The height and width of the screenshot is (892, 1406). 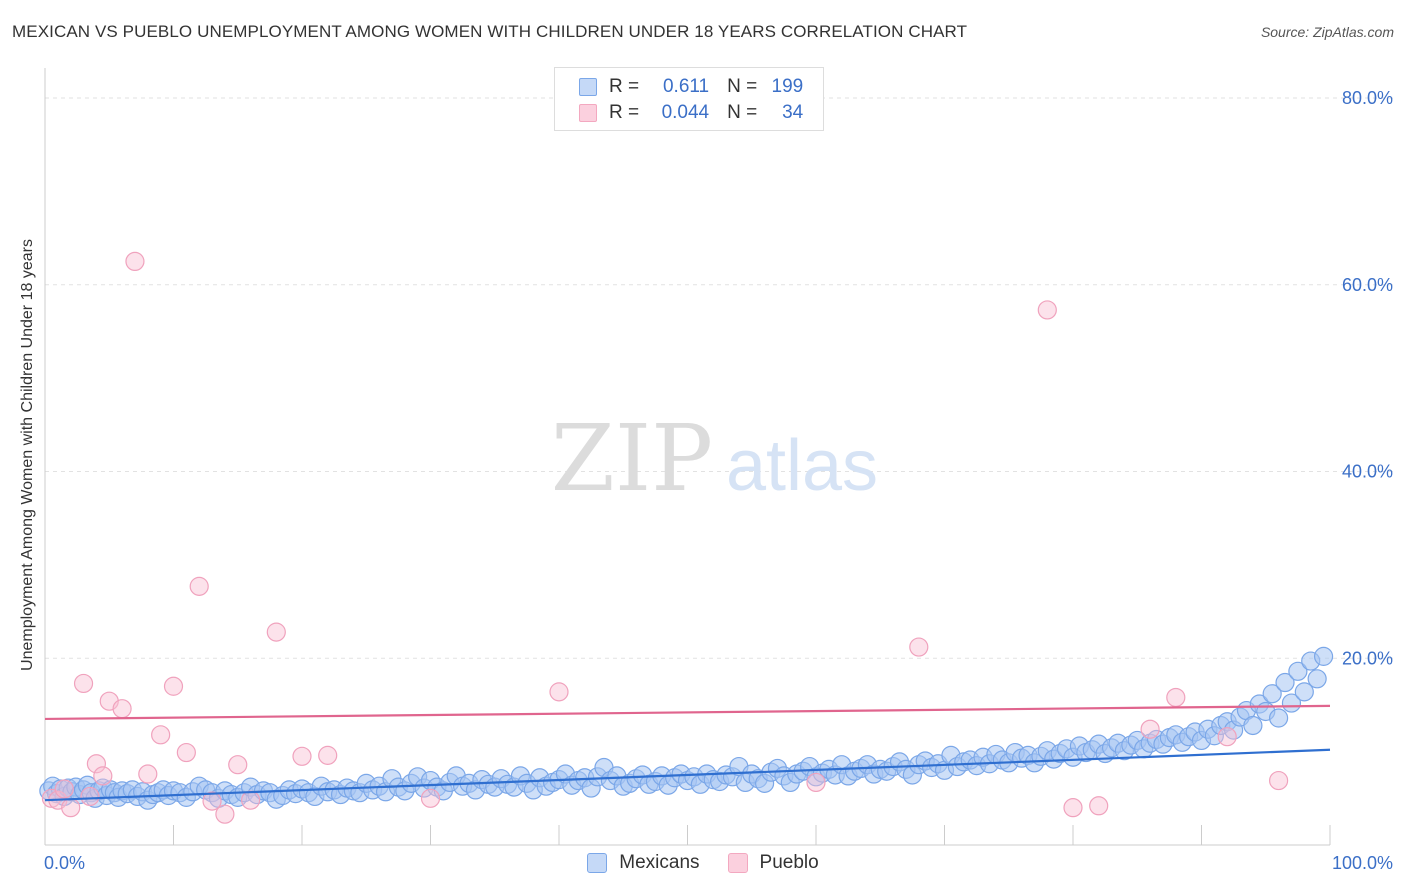 What do you see at coordinates (64, 863) in the screenshot?
I see `x-tick-label: 0.0%` at bounding box center [64, 863].